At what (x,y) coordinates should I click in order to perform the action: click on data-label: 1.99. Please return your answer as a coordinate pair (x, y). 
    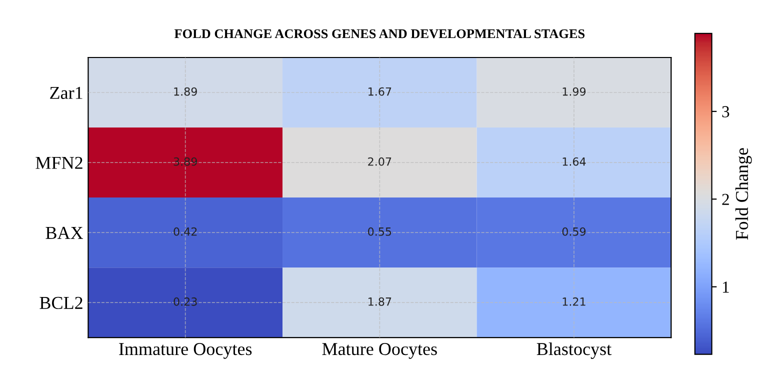
    Looking at the image, I should click on (574, 91).